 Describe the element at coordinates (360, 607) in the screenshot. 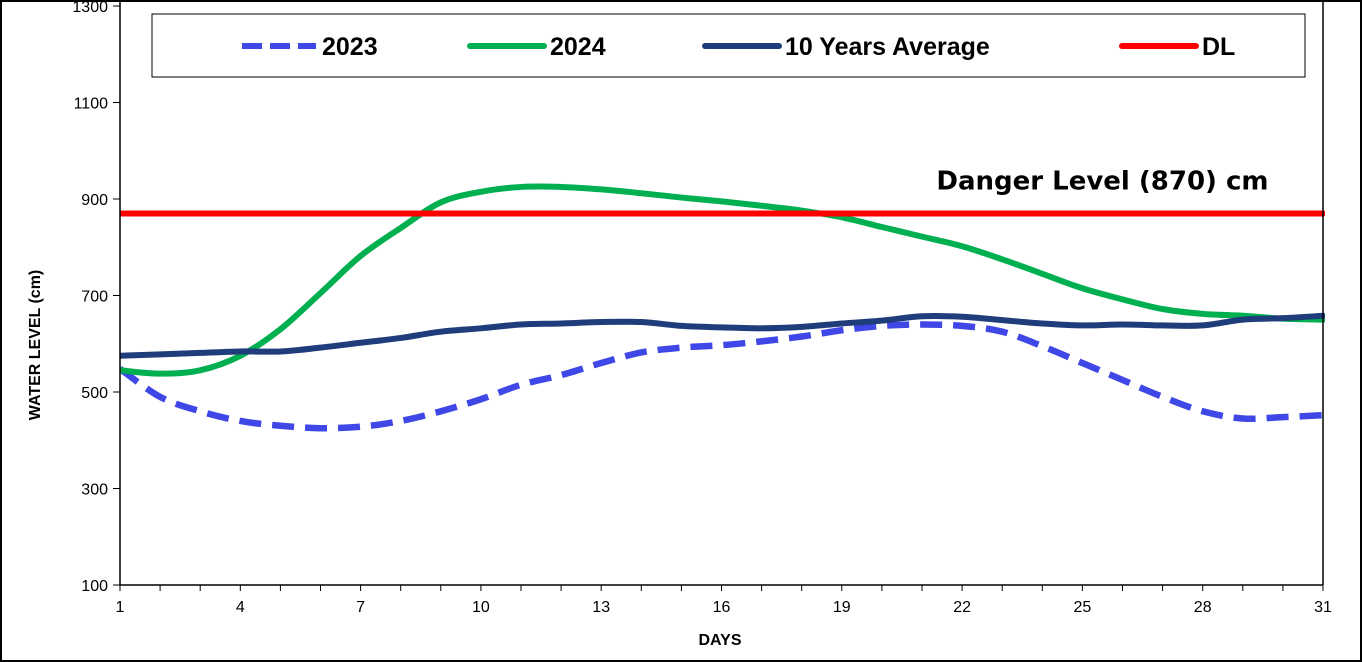

I see `x-tick-label: 7` at that location.